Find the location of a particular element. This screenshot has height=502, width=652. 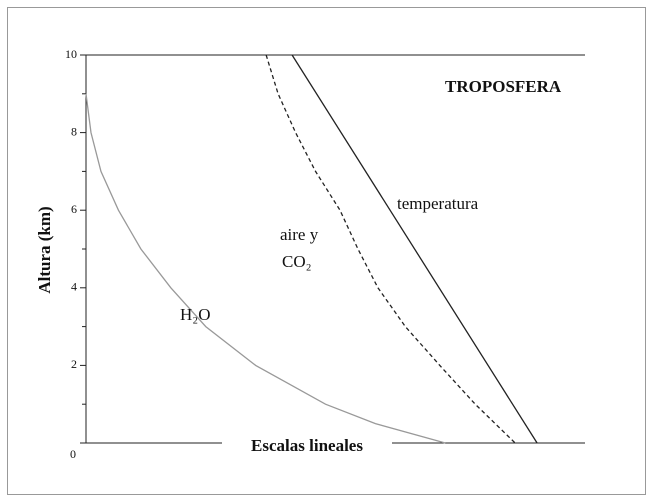

y-tick-label: 8 is located at coordinates (74, 131).